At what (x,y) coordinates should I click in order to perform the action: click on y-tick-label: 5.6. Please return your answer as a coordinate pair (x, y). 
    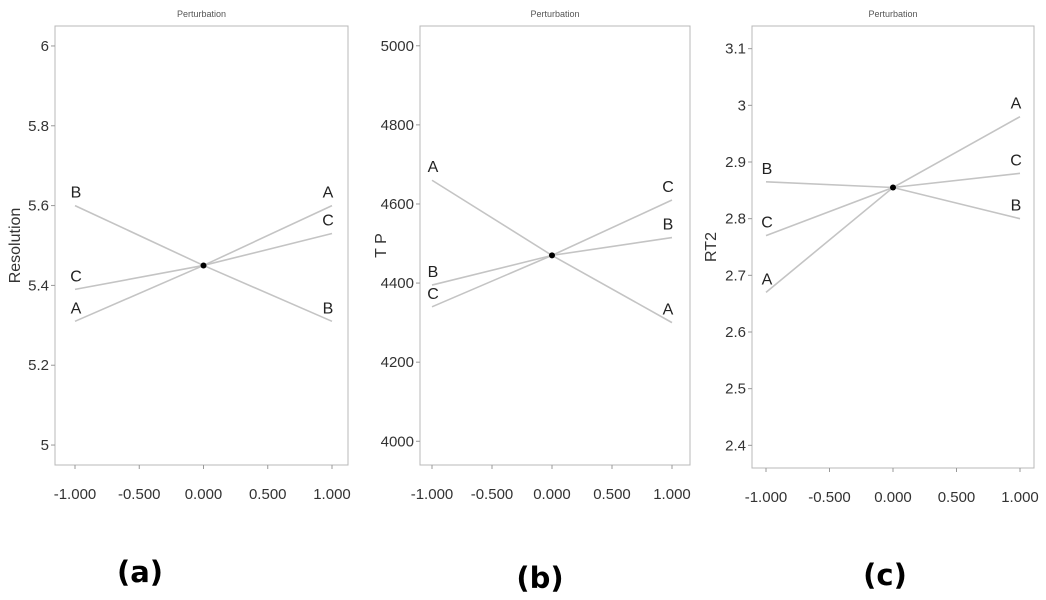
    Looking at the image, I should click on (38, 206).